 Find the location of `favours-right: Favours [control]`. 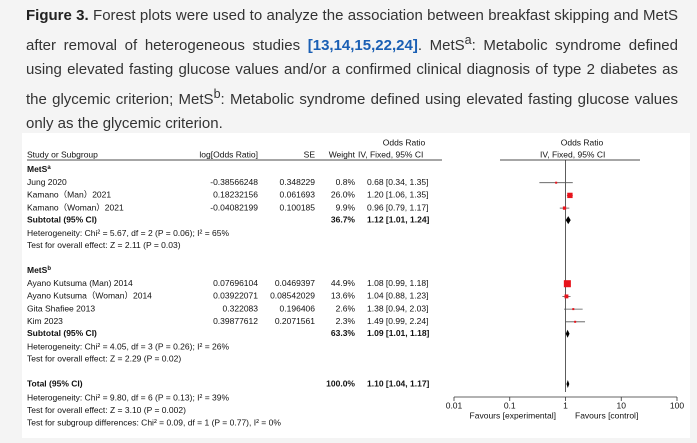

favours-right: Favours [control] is located at coordinates (606, 415).